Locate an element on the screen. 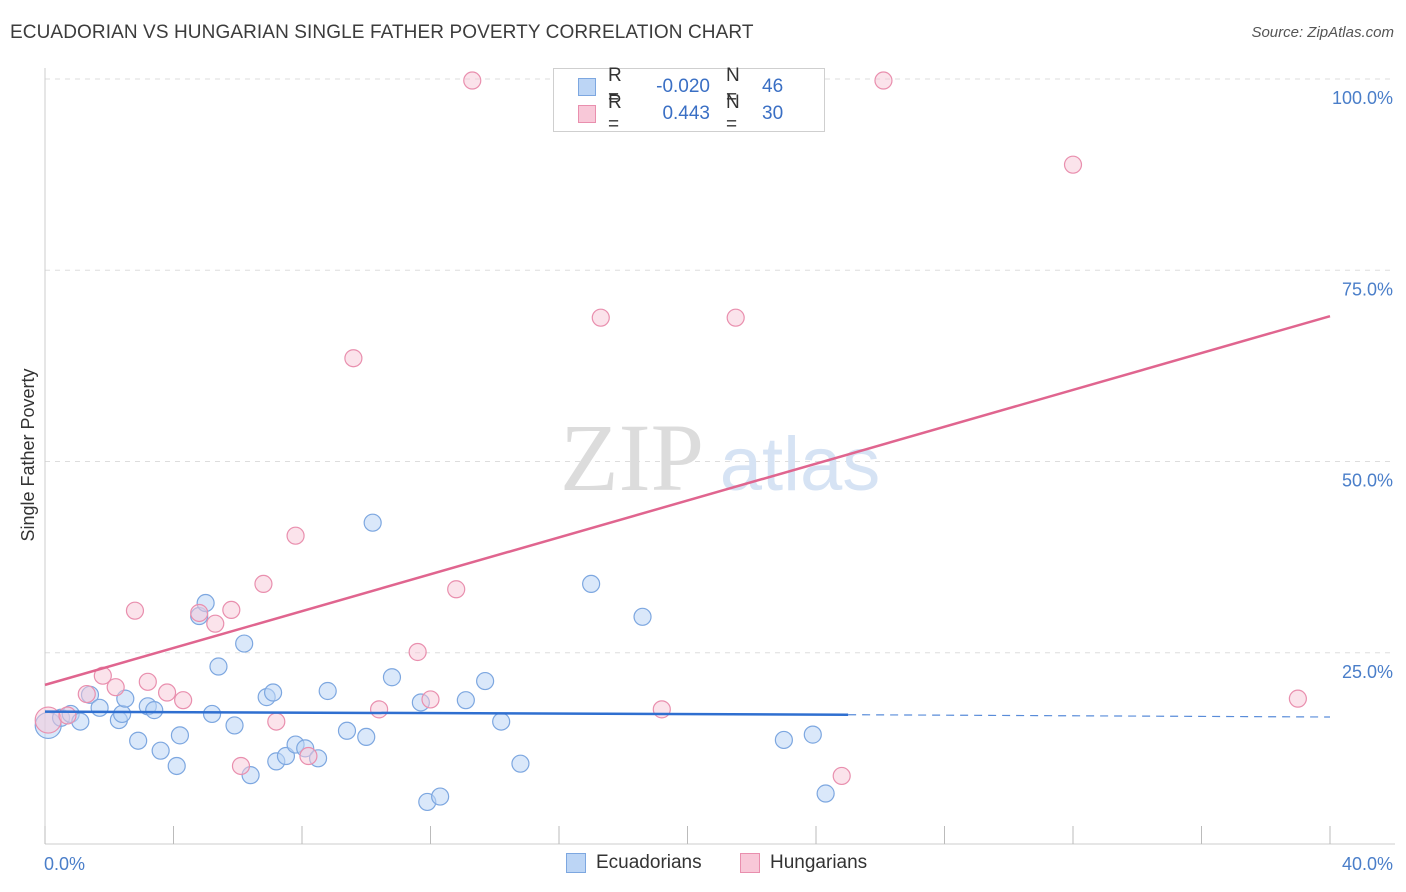 Image resolution: width=1406 pixels, height=892 pixels. legend-n-value: 30 is located at coordinates (773, 113).